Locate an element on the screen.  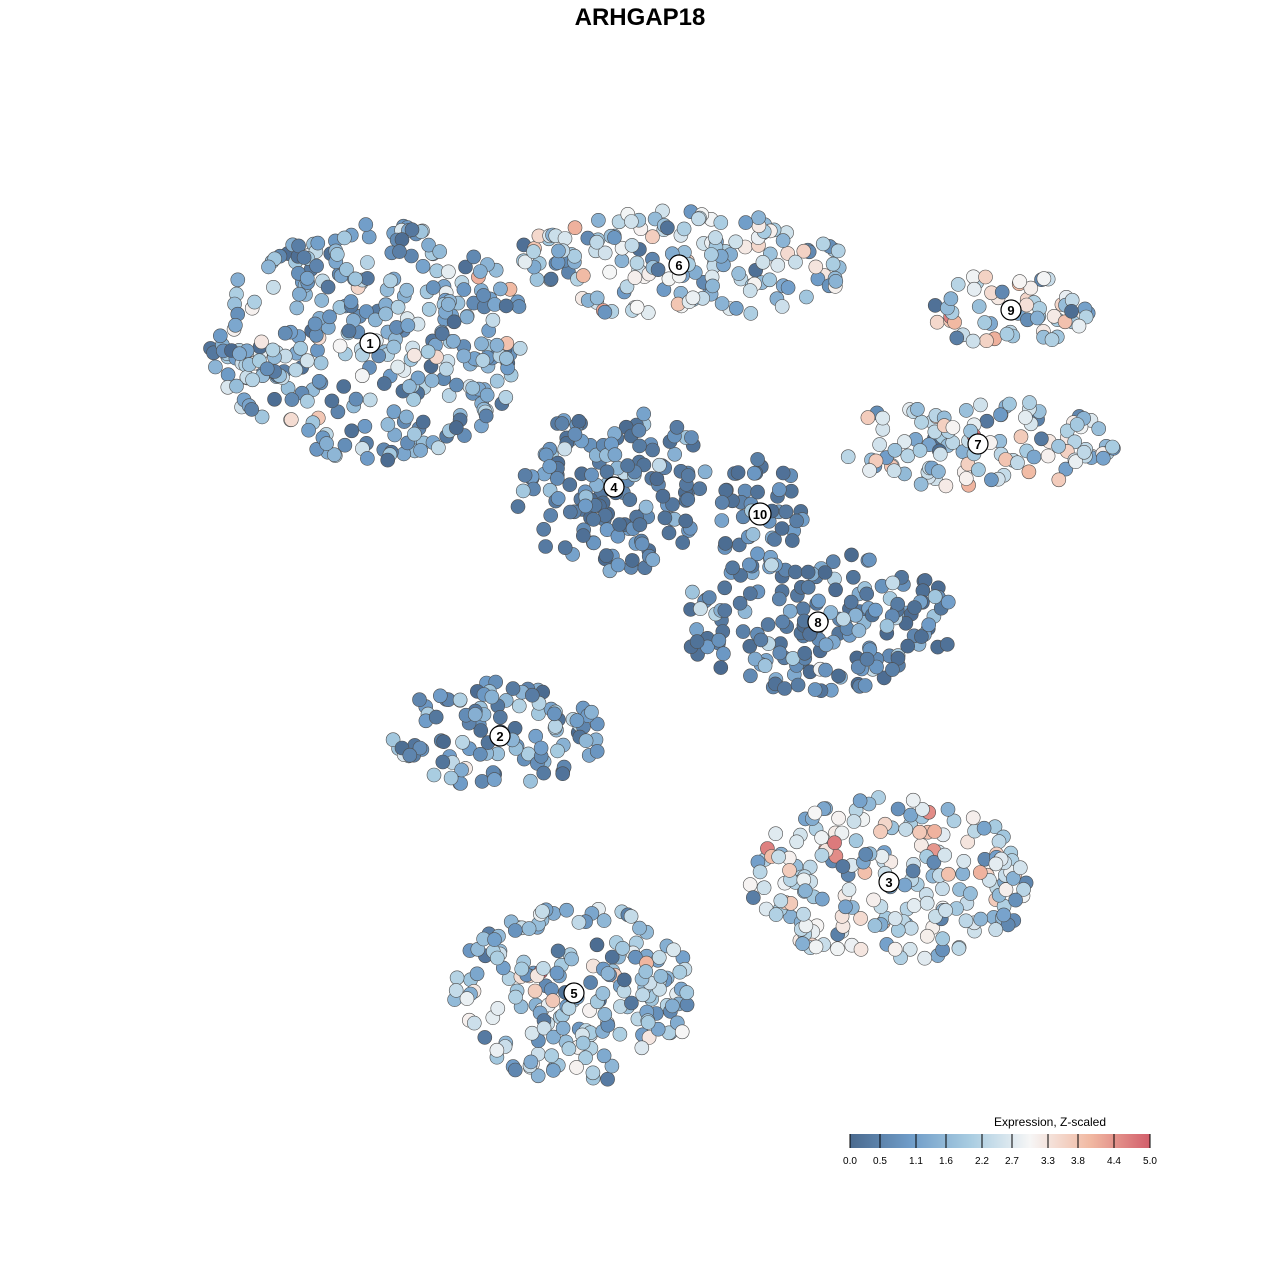
cluster-label: 1 is located at coordinates (370, 343).